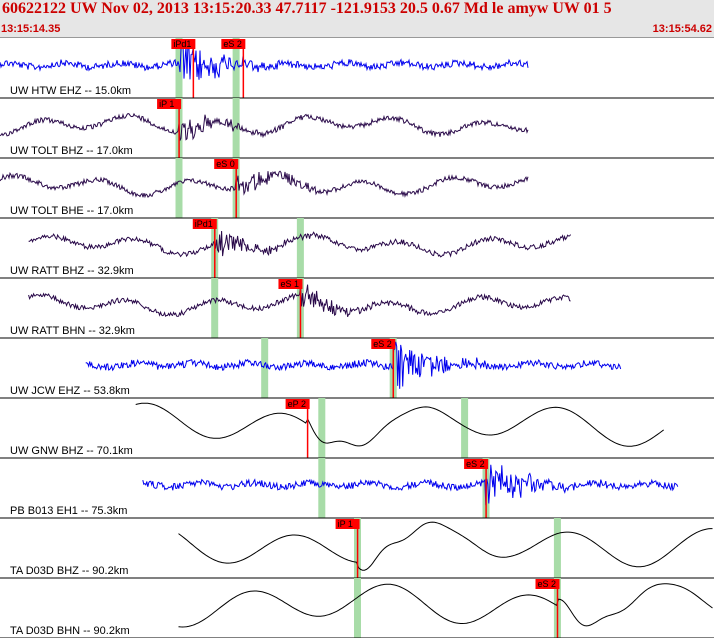 The height and width of the screenshot is (638, 714). I want to click on pick-label: eS 0, so click(225, 164).